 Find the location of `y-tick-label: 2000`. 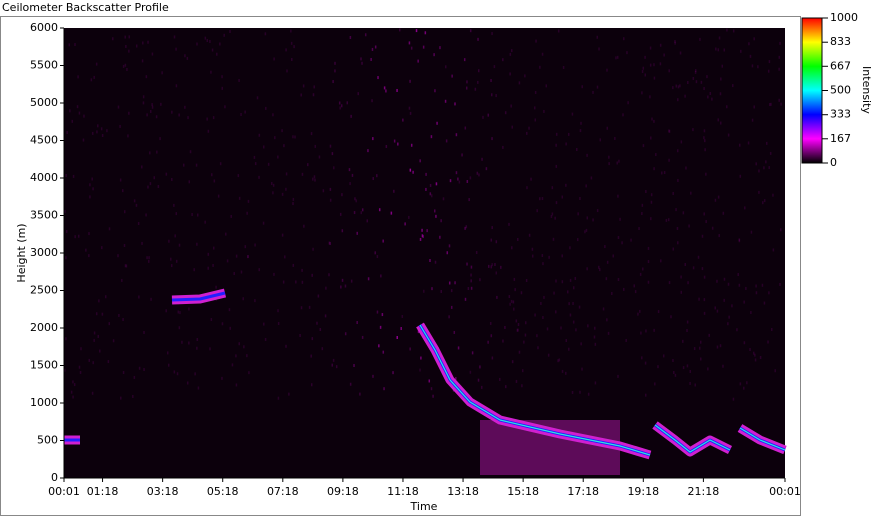

y-tick-label: 2000 is located at coordinates (44, 327).